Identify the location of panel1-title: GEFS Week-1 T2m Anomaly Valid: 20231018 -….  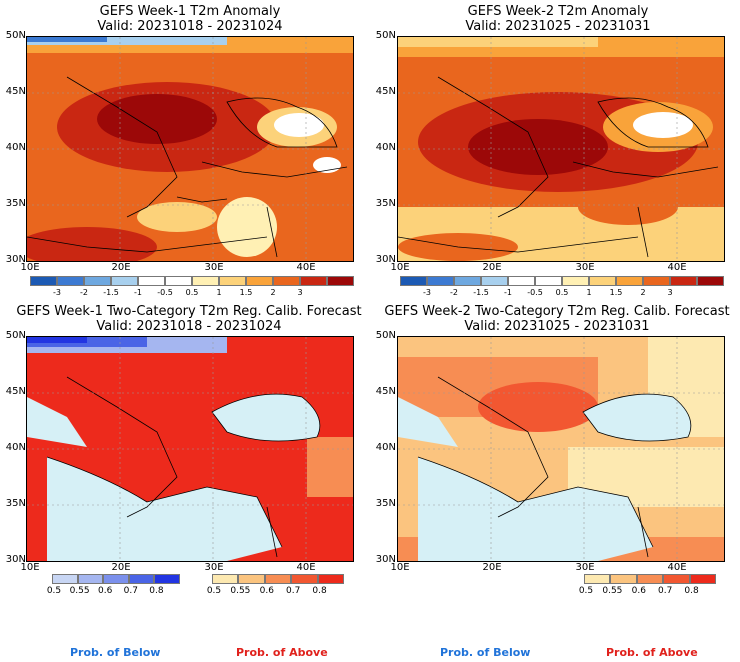
(190, 19).